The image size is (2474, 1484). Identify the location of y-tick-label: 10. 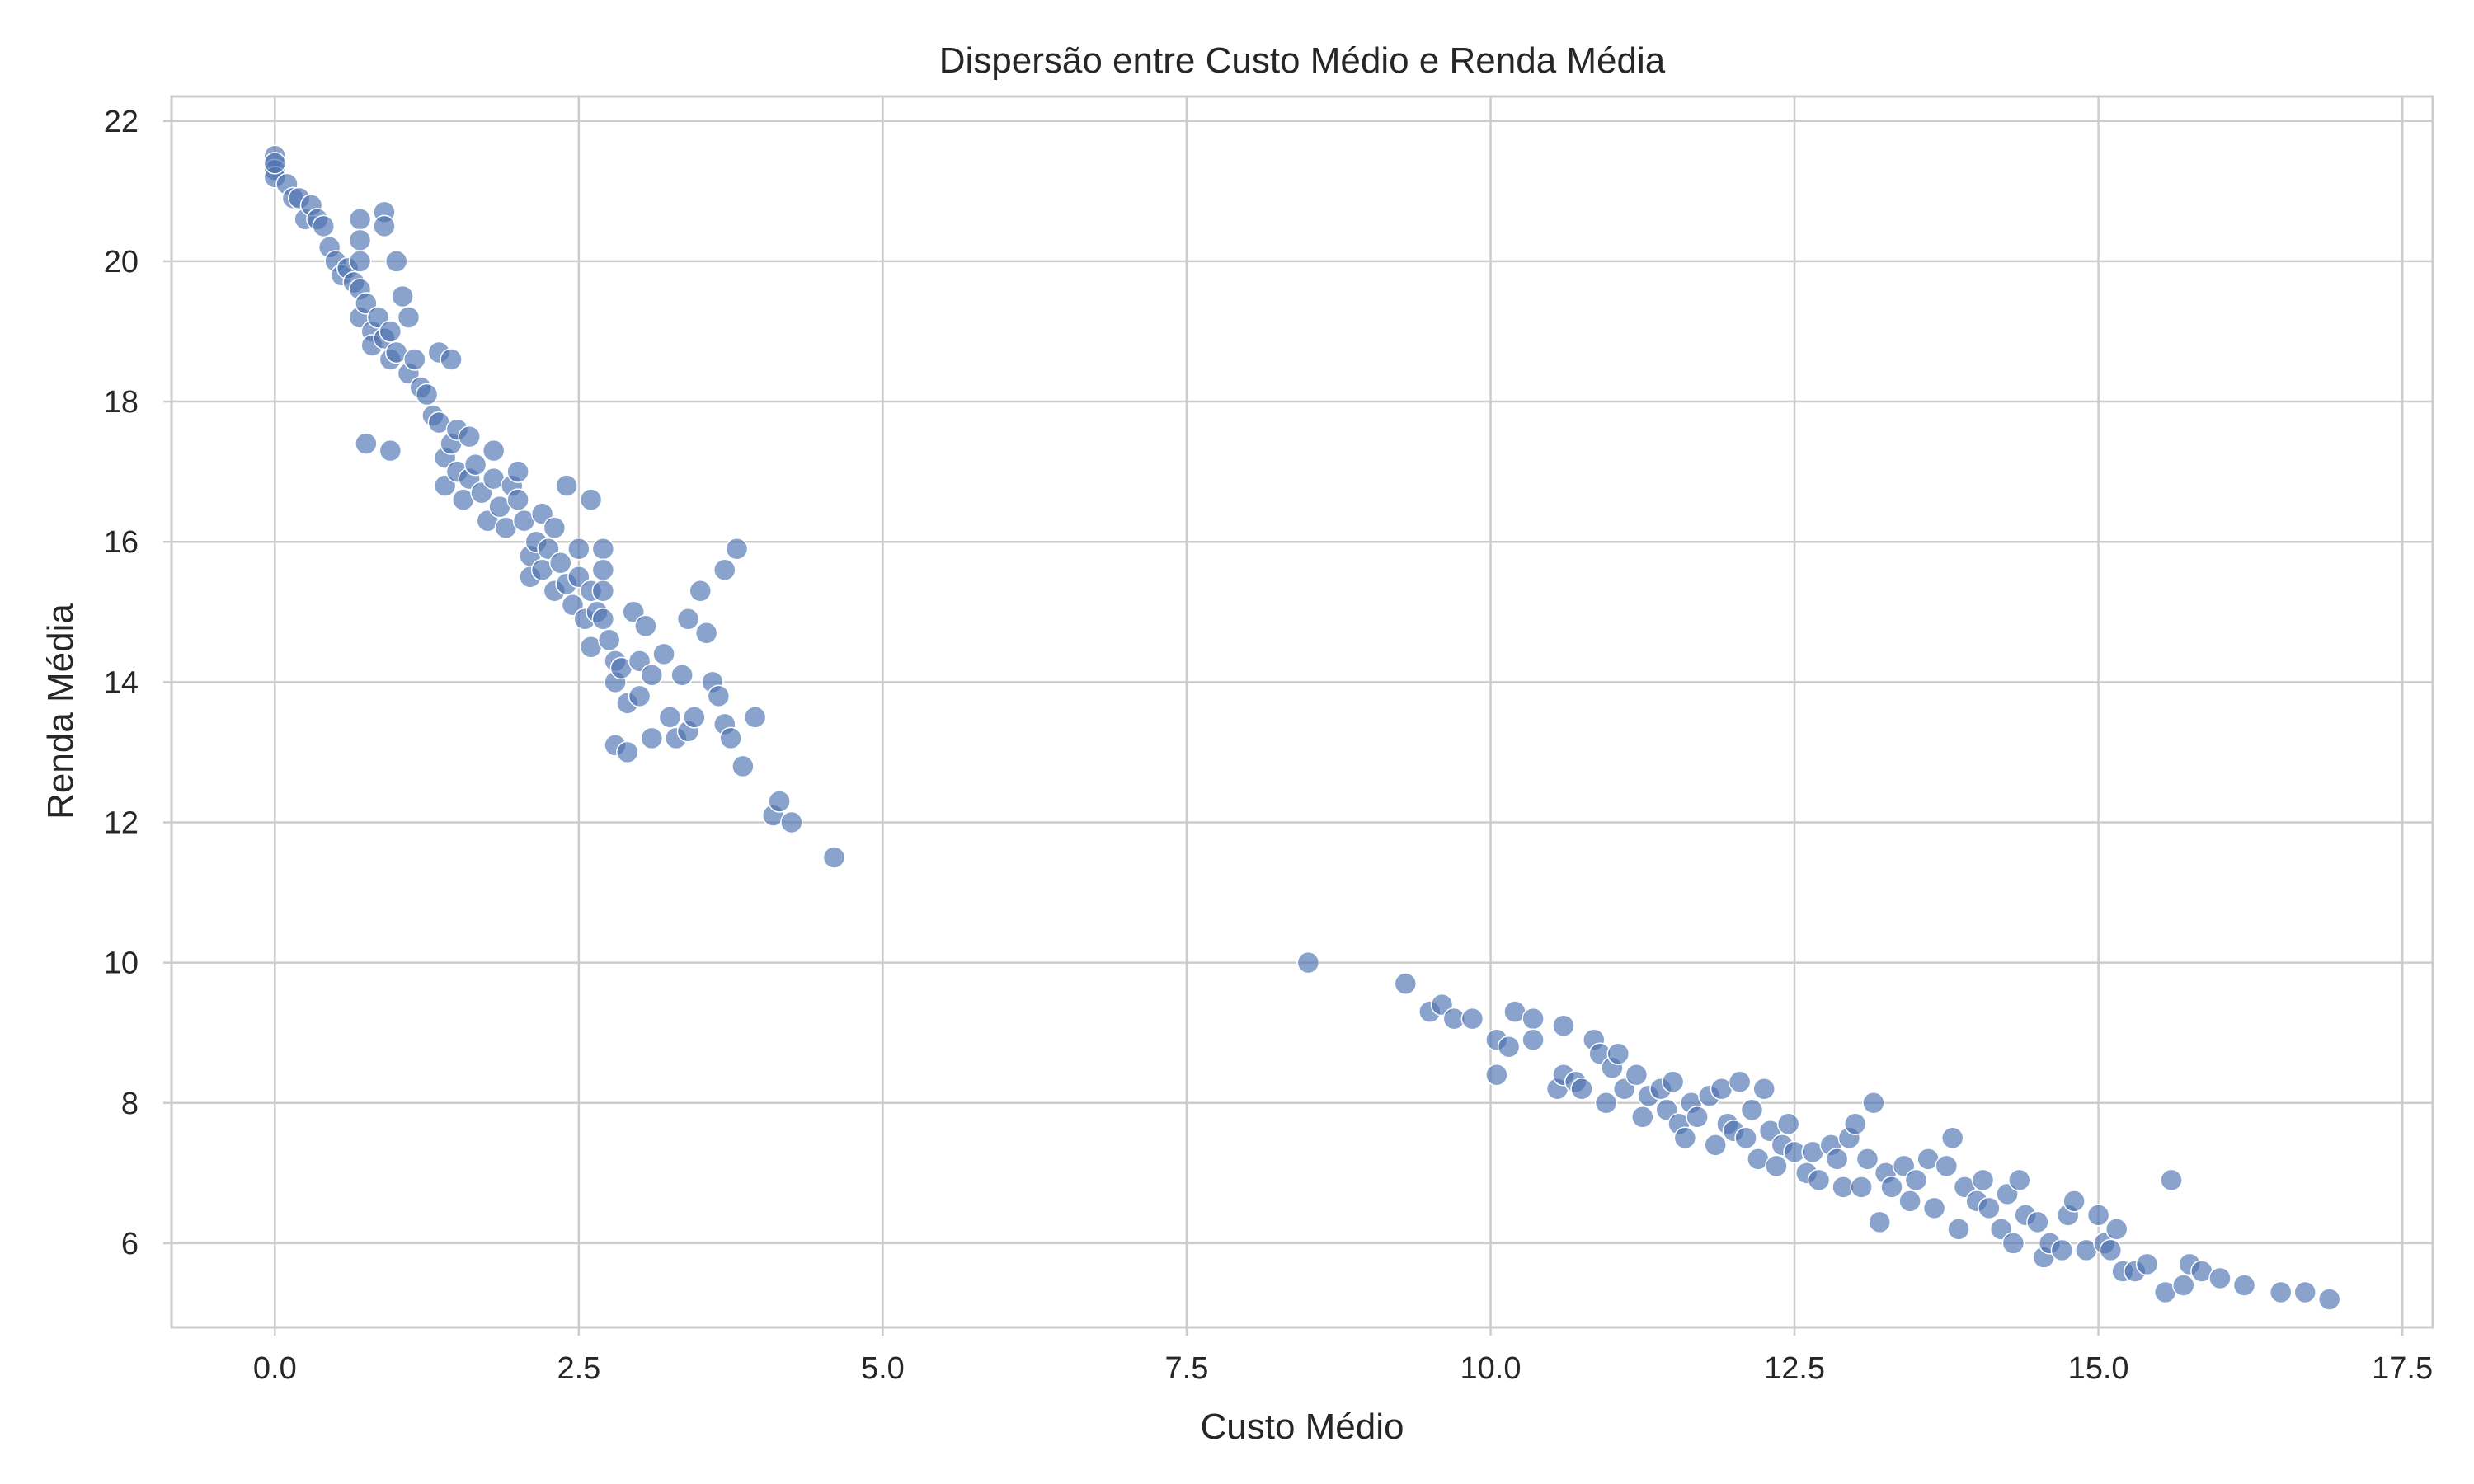
(121, 963).